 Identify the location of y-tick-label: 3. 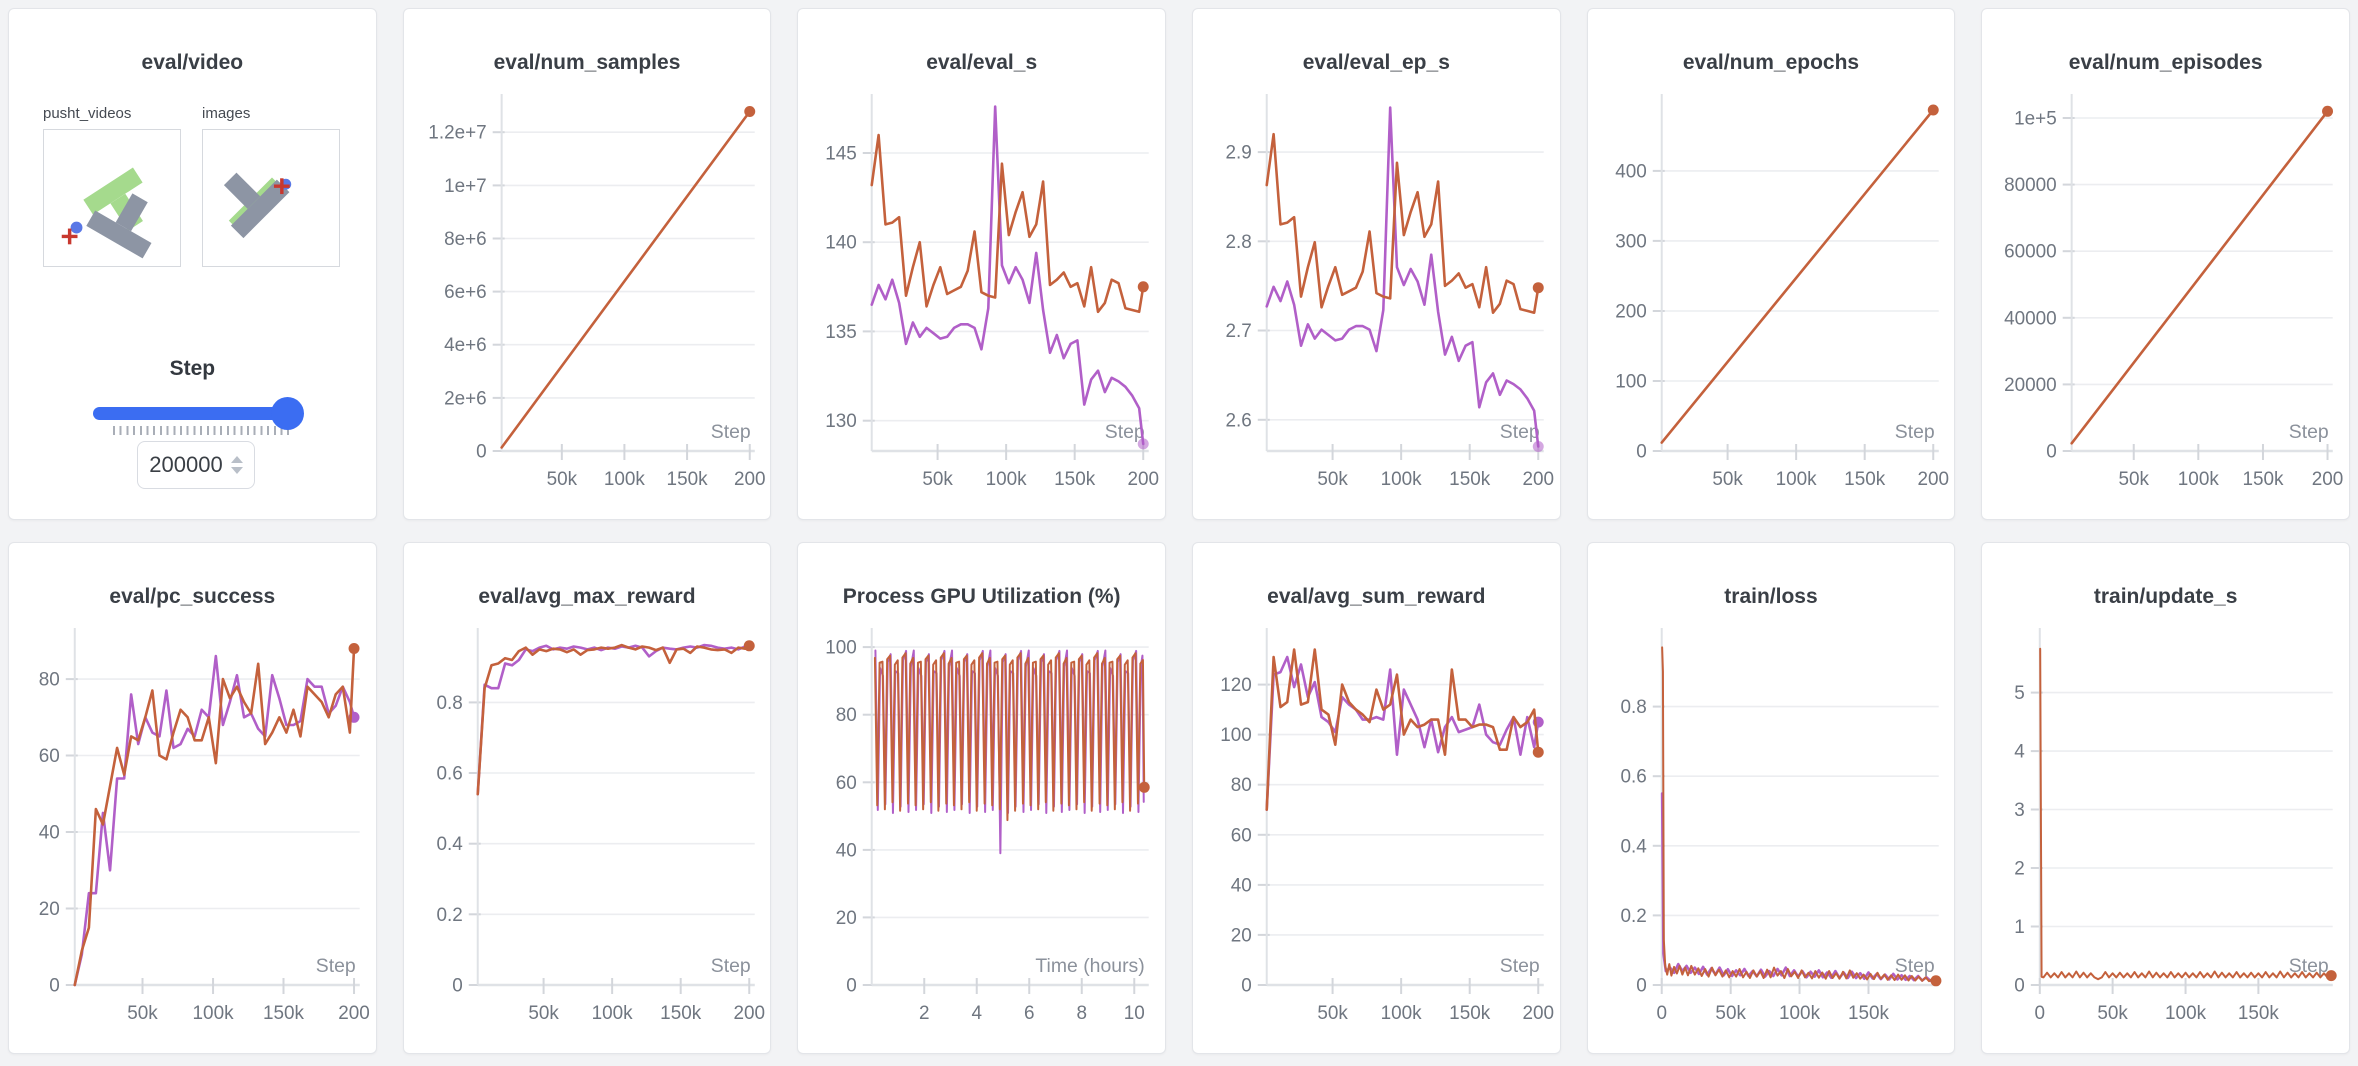
(2020, 810).